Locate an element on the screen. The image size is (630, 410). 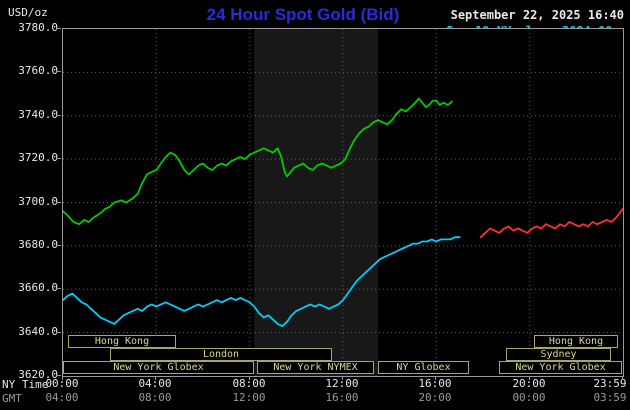
y-axis-units: USD/oz is located at coordinates (28, 12).